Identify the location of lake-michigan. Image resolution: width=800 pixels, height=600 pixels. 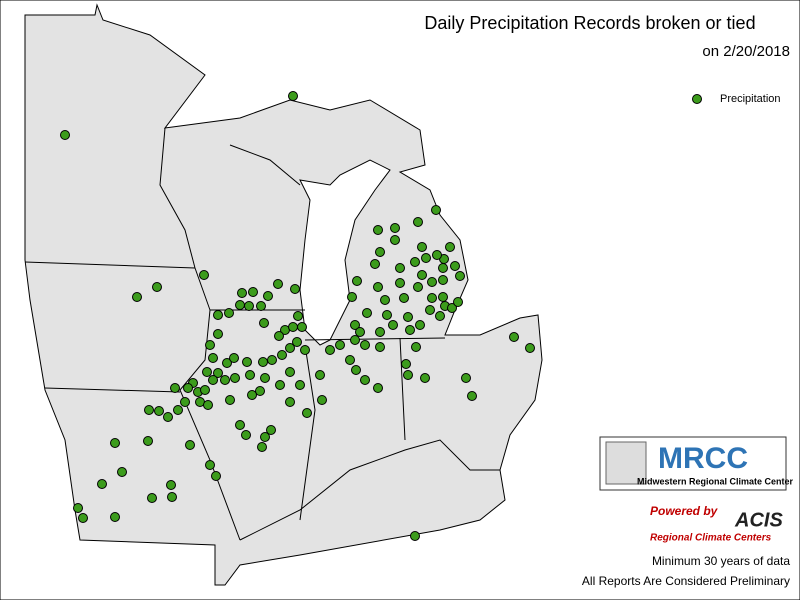
(345, 252).